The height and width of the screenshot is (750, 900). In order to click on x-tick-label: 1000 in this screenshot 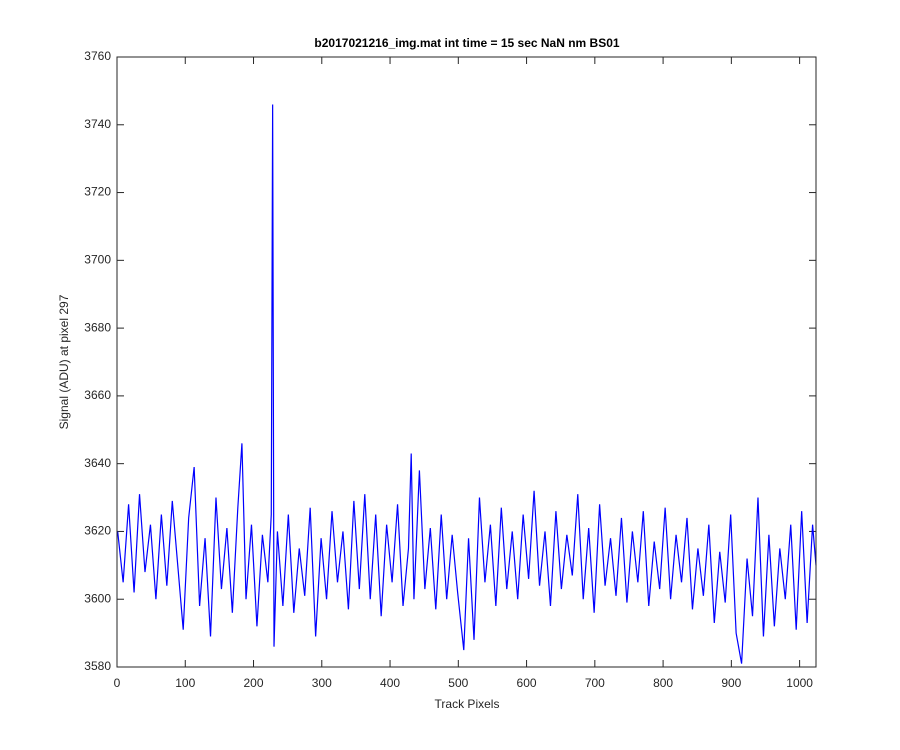, I will do `click(799, 683)`.